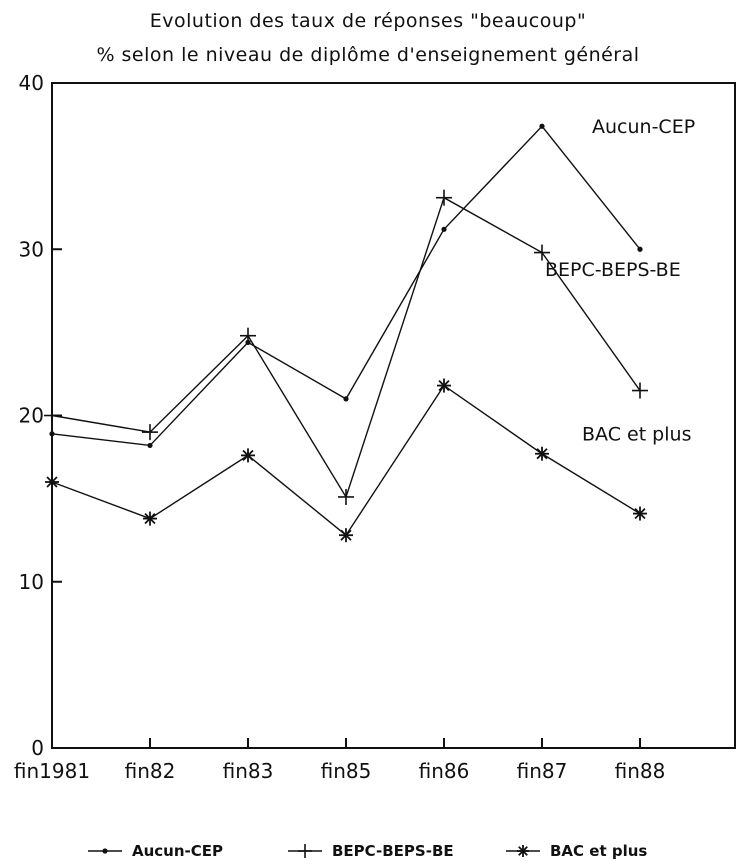 This screenshot has height=868, width=736. I want to click on legend-label: Aucun-CEP, so click(177, 851).